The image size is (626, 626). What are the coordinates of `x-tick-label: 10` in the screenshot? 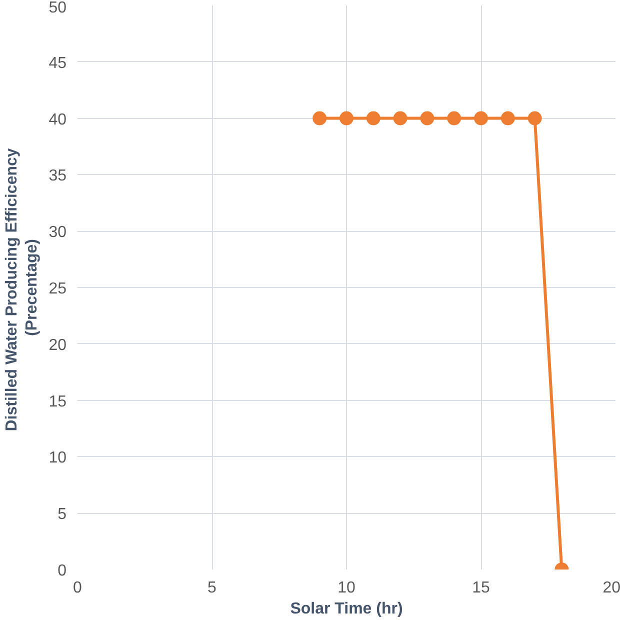 It's located at (347, 588).